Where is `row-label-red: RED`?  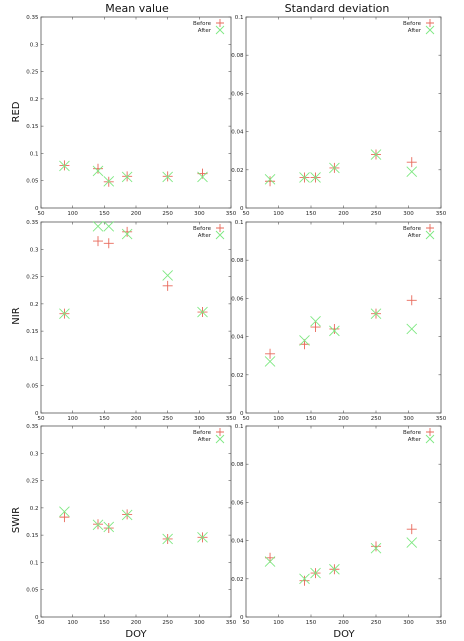 row-label-red: RED is located at coordinates (16, 111).